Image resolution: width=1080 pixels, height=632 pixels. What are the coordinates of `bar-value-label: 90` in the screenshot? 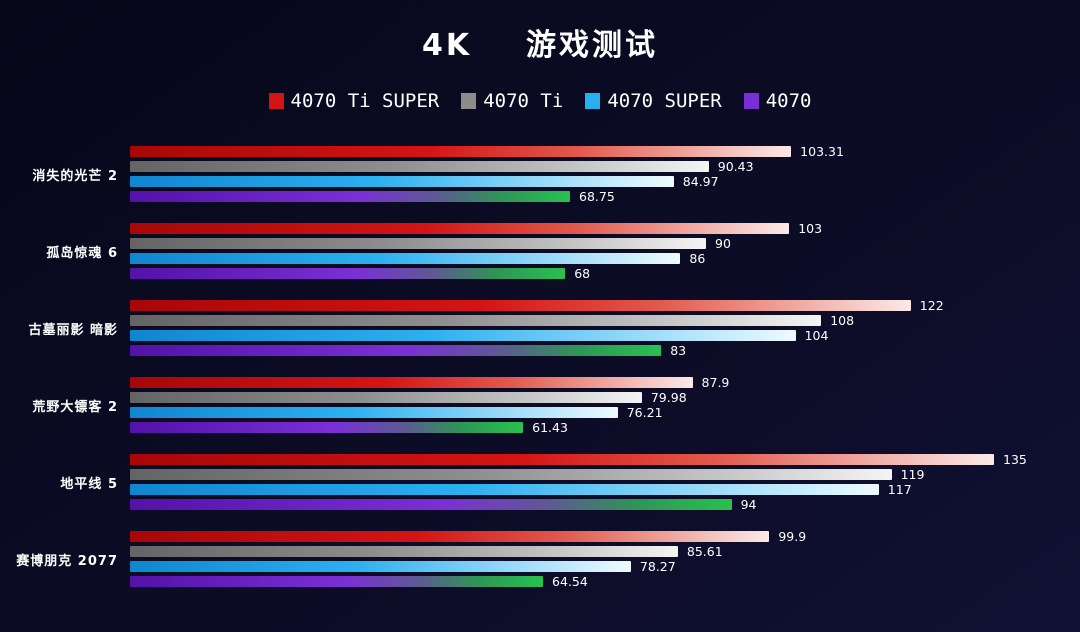 It's located at (723, 243).